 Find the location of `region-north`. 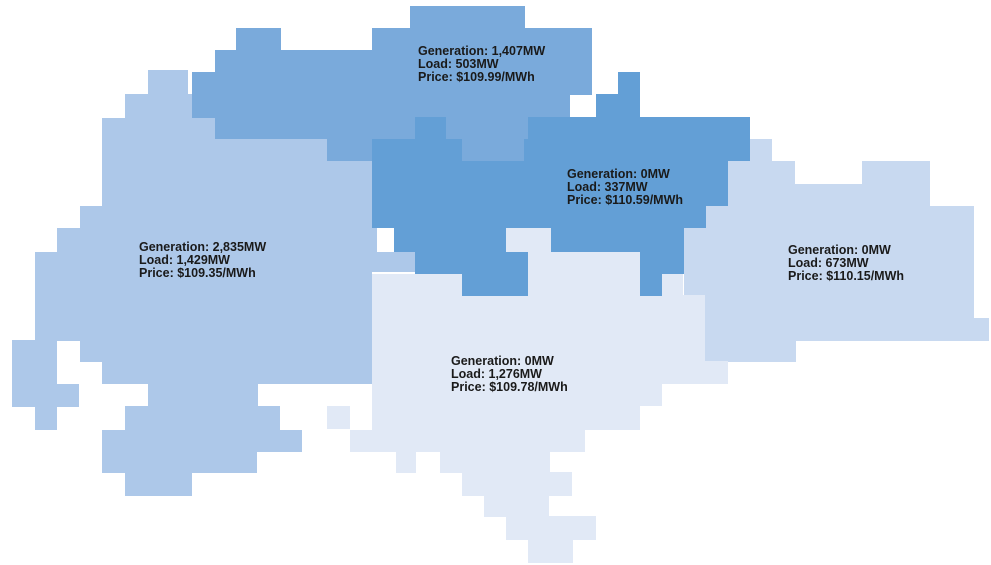

region-north is located at coordinates (392, 83).